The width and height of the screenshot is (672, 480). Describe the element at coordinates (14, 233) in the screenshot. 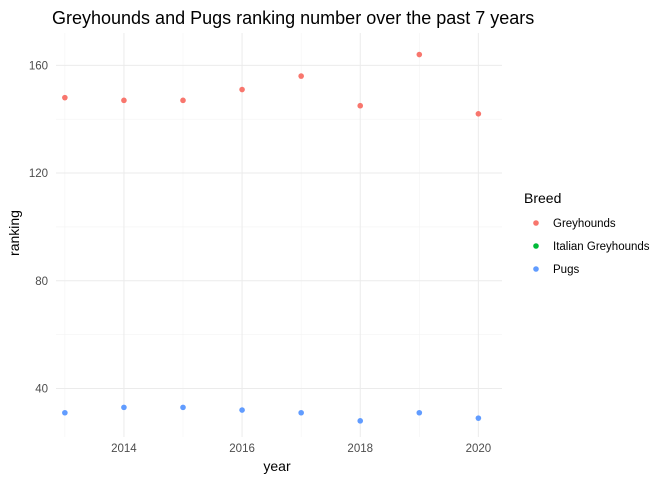

I see `y-axis-title: ranking` at that location.